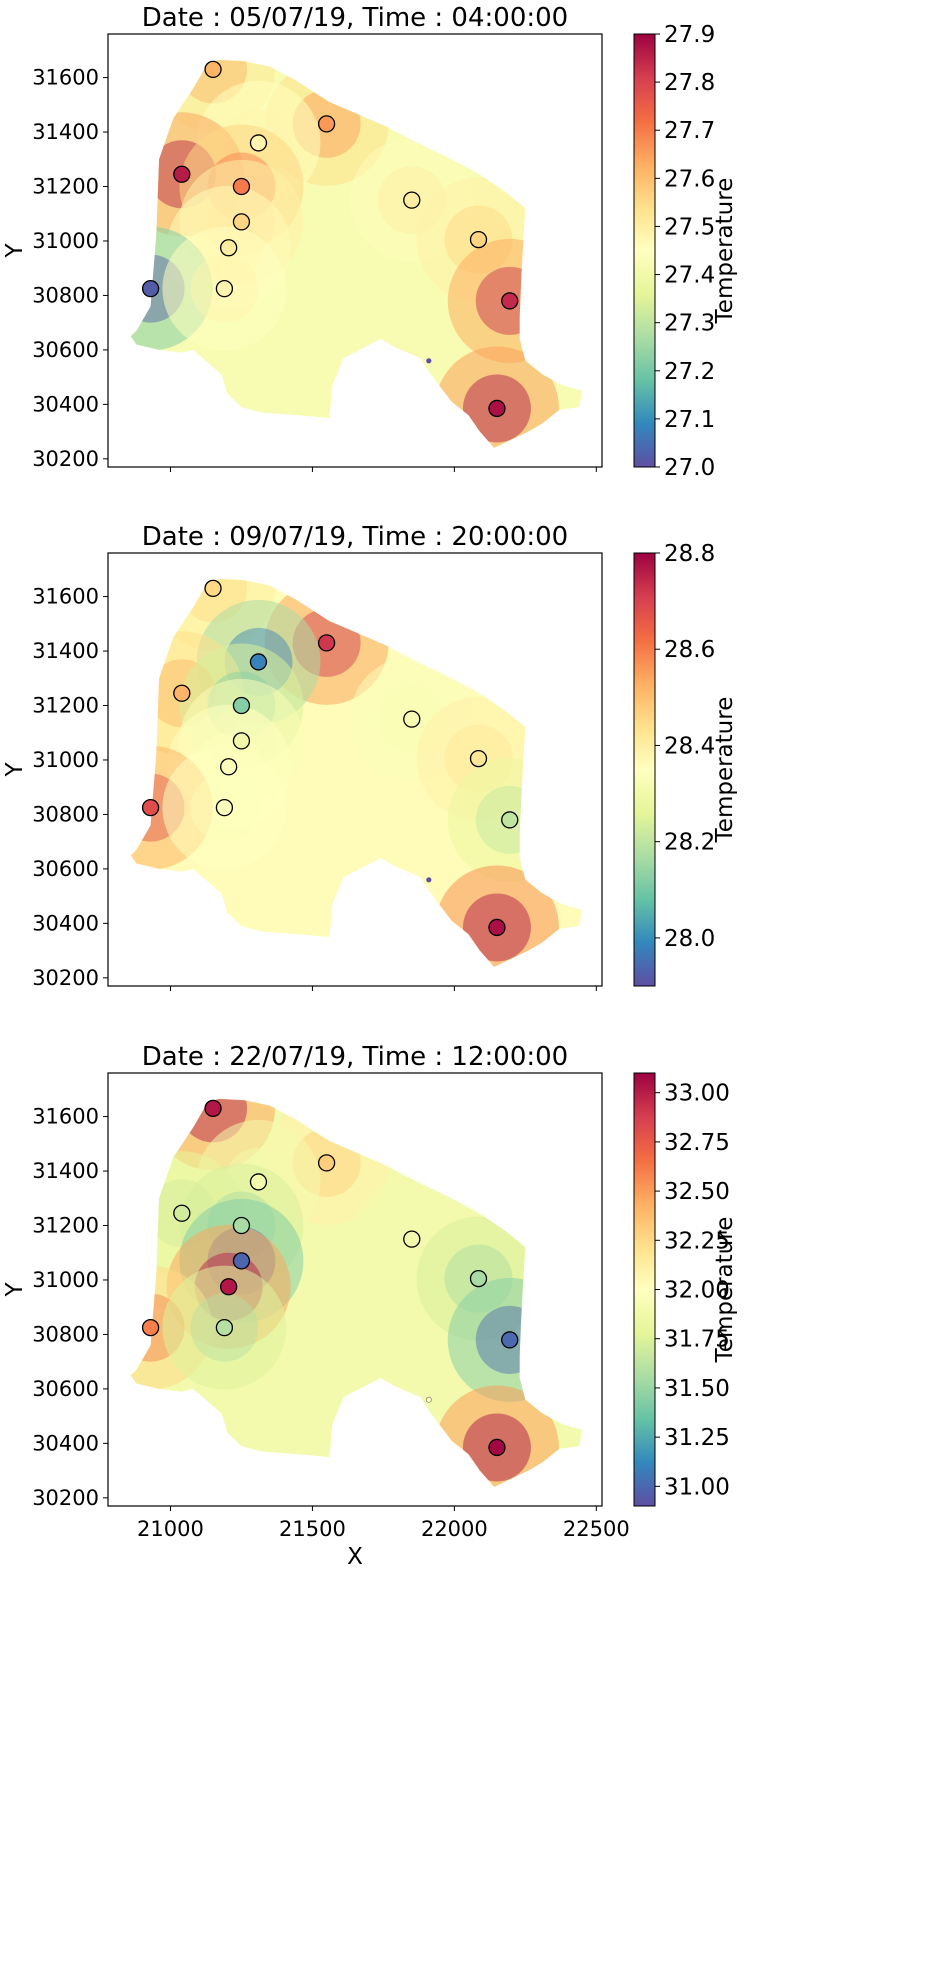  What do you see at coordinates (689, 372) in the screenshot?
I see `colorbar-tick-label: 27.2` at bounding box center [689, 372].